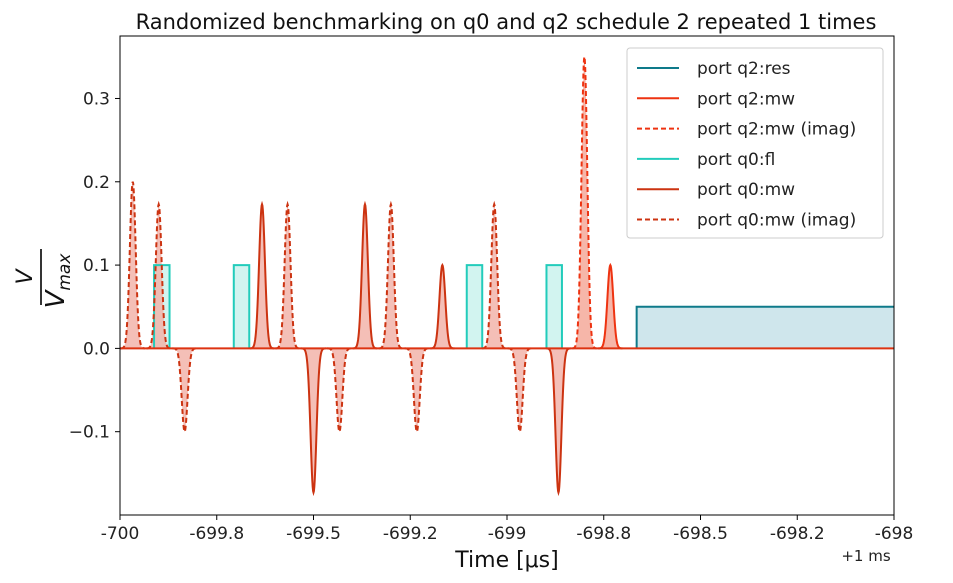 This screenshot has width=953, height=583. I want to click on x-axis-label: Time [μs], so click(506, 560).